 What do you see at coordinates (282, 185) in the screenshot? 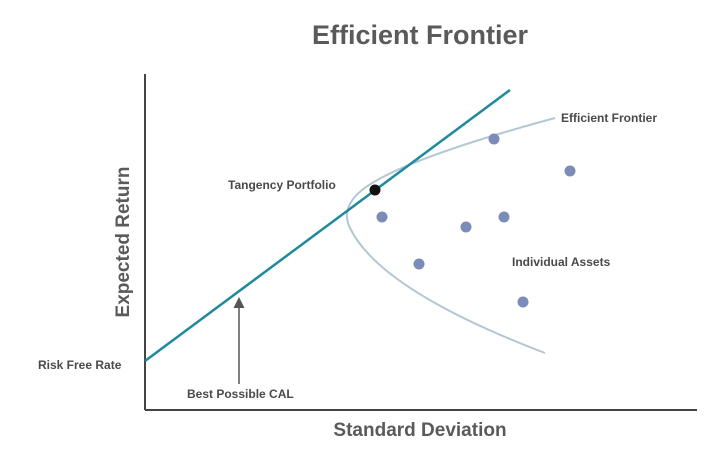
I see `tangency-portfolio-label: Tangency Portfolio` at bounding box center [282, 185].